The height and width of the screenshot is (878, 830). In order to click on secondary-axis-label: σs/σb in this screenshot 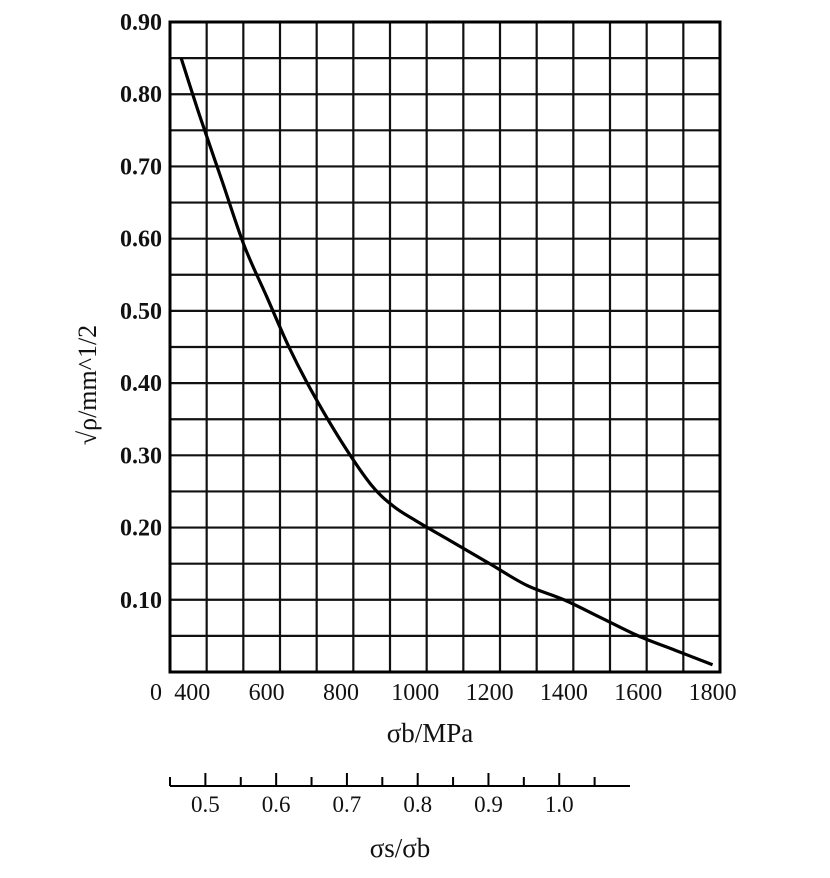, I will do `click(400, 848)`.